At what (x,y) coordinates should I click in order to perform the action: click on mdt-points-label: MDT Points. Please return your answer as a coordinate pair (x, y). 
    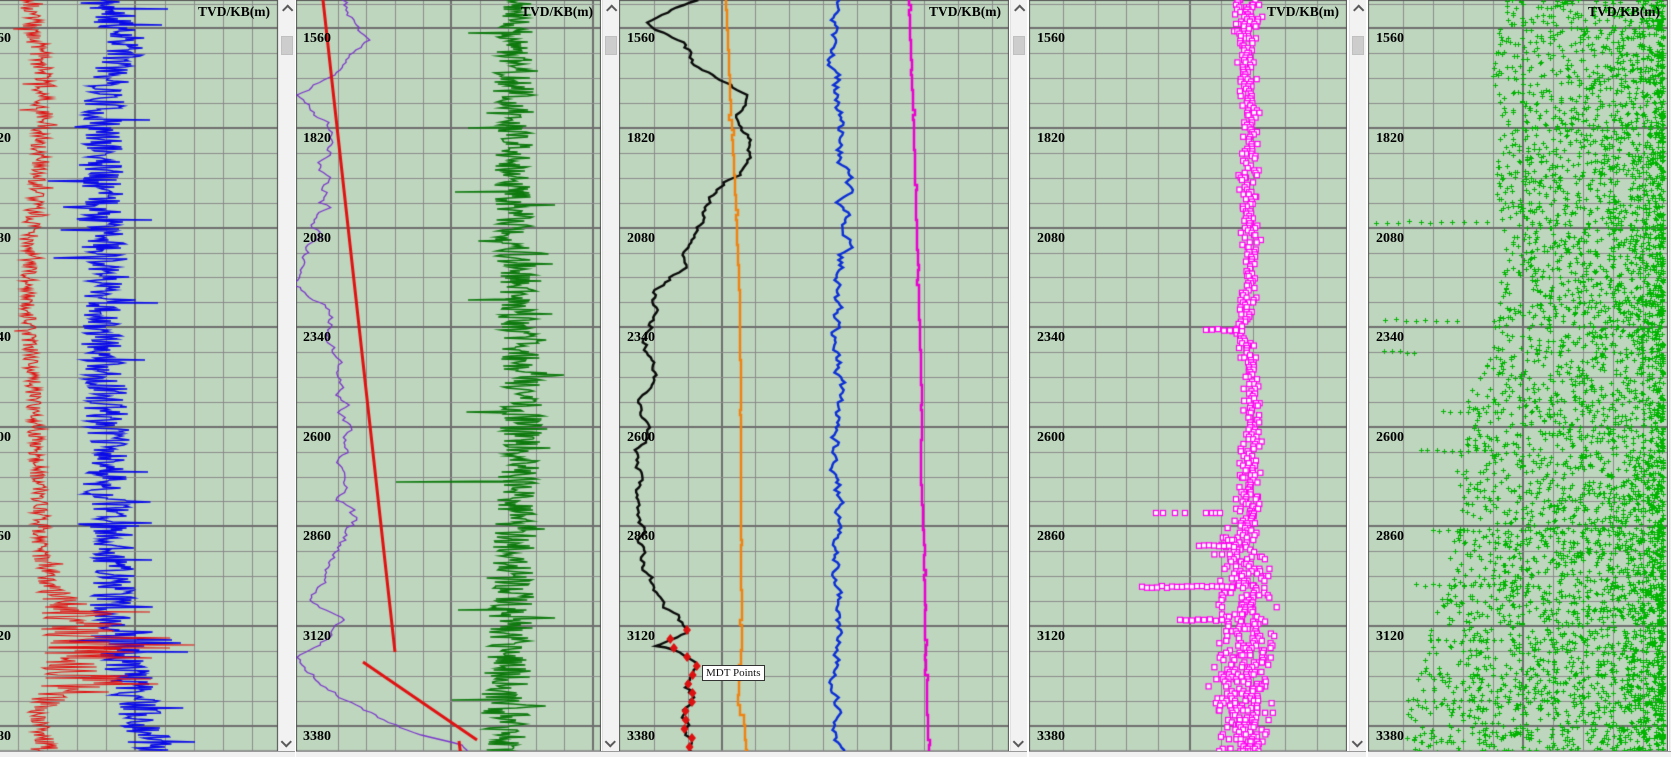
    Looking at the image, I should click on (733, 673).